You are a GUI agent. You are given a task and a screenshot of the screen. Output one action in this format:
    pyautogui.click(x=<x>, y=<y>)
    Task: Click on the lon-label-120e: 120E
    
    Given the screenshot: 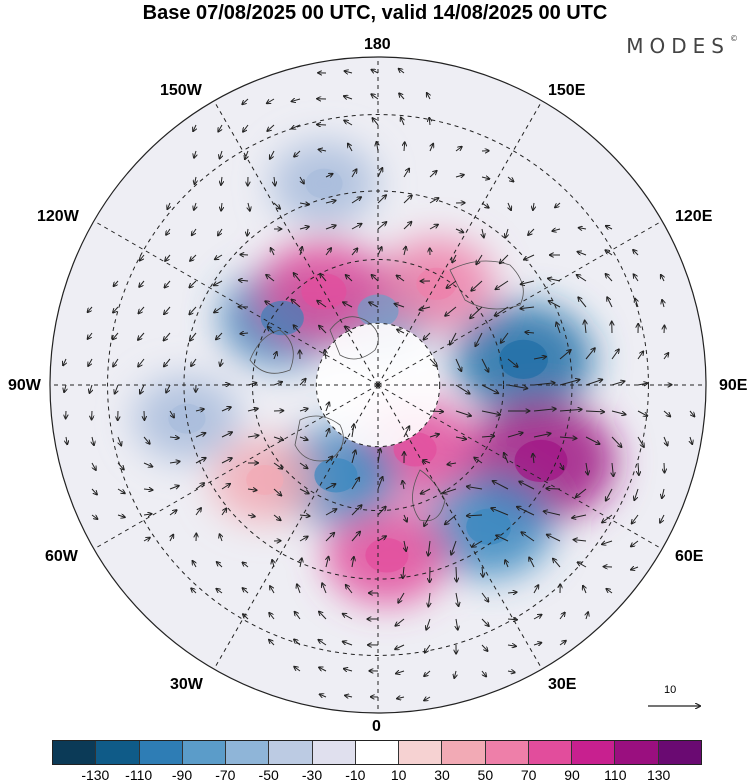 What is the action you would take?
    pyautogui.click(x=694, y=216)
    